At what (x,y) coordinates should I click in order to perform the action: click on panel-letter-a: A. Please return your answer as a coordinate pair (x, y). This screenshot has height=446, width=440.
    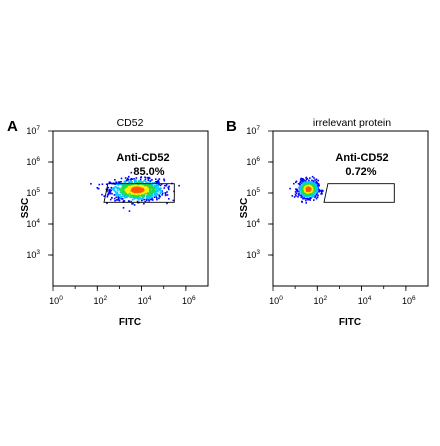
    Looking at the image, I should click on (12, 126).